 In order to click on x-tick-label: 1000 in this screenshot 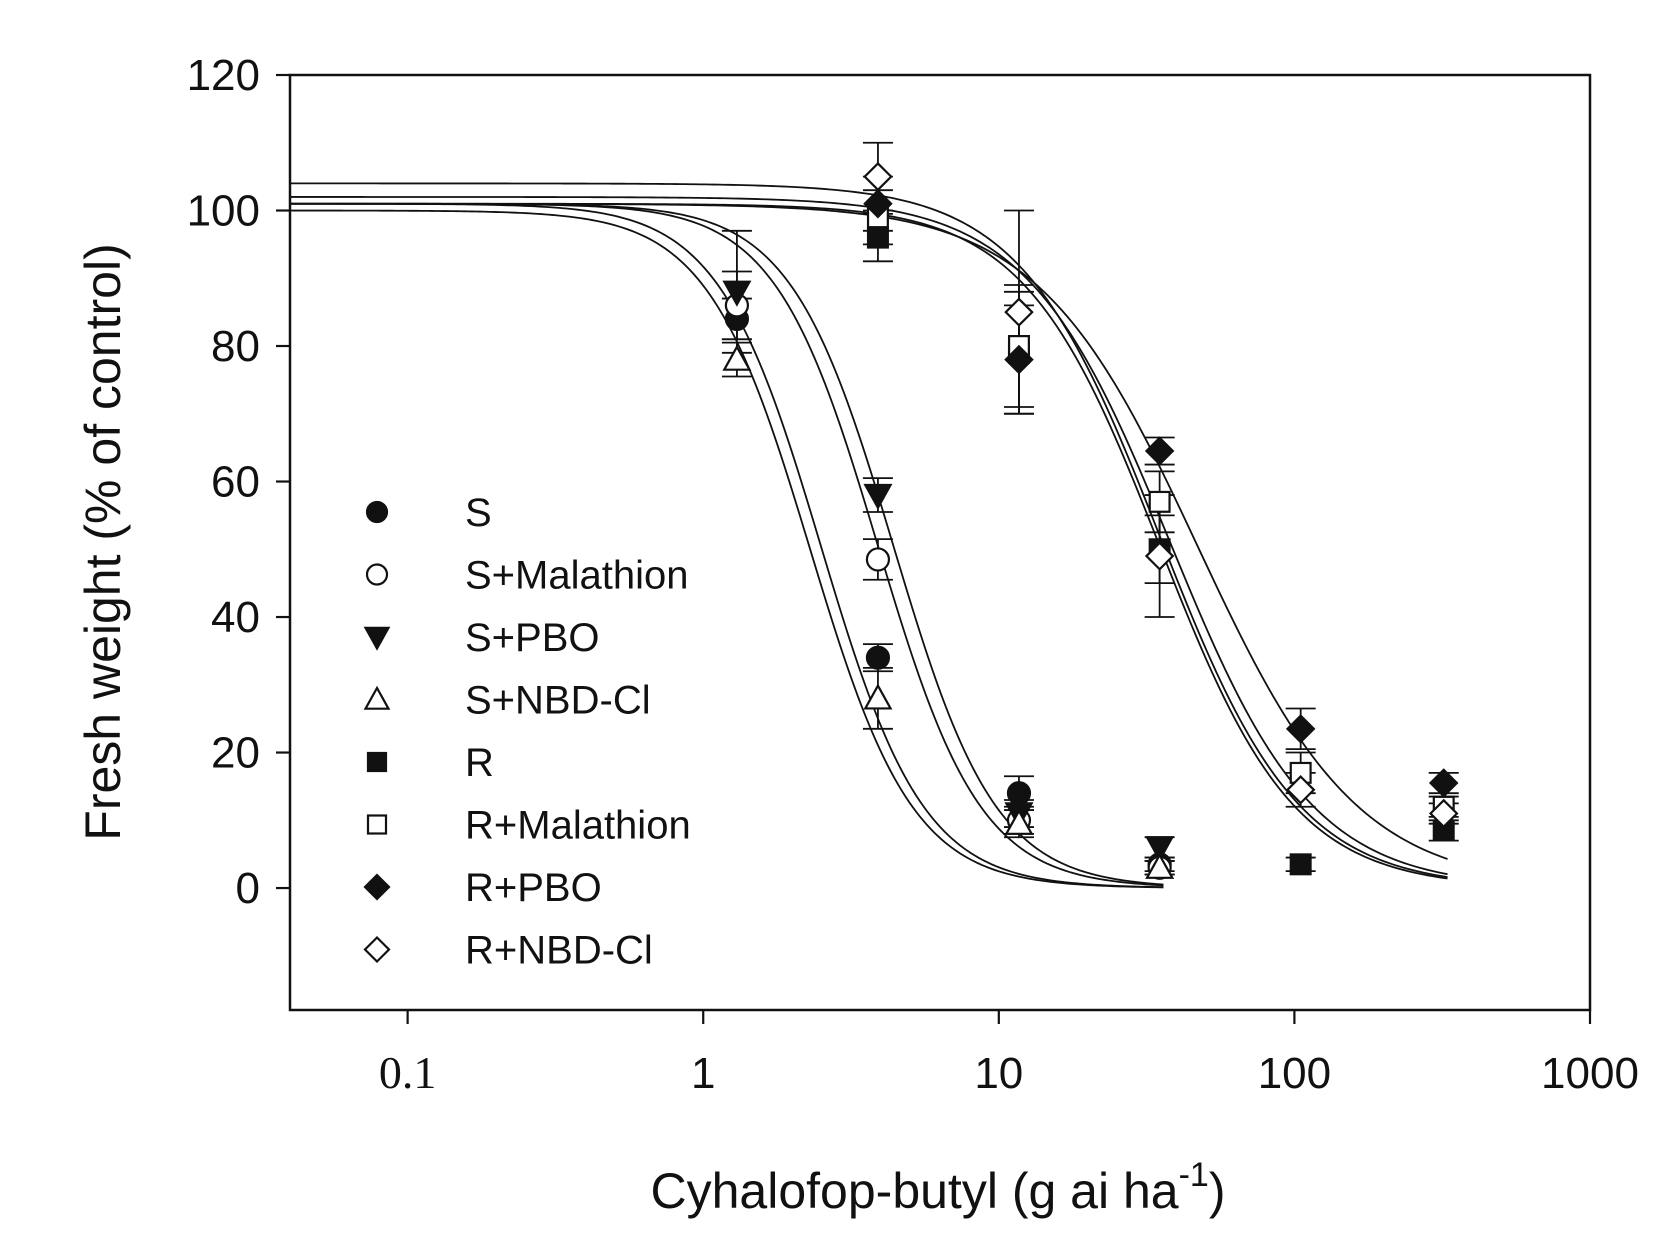, I will do `click(1590, 1073)`.